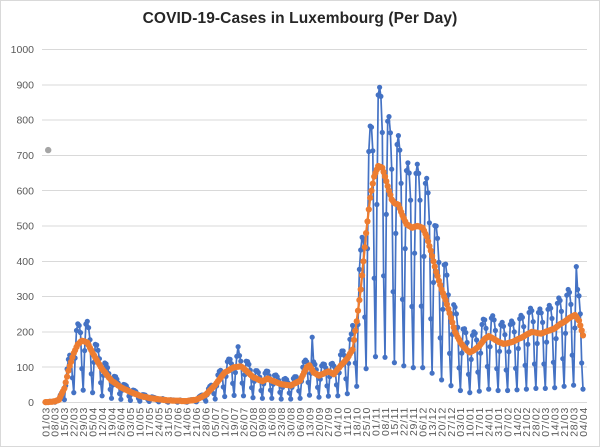 Image resolution: width=600 pixels, height=447 pixels. Describe the element at coordinates (527, 422) in the screenshot. I see `svg-text: 21/02` at that location.